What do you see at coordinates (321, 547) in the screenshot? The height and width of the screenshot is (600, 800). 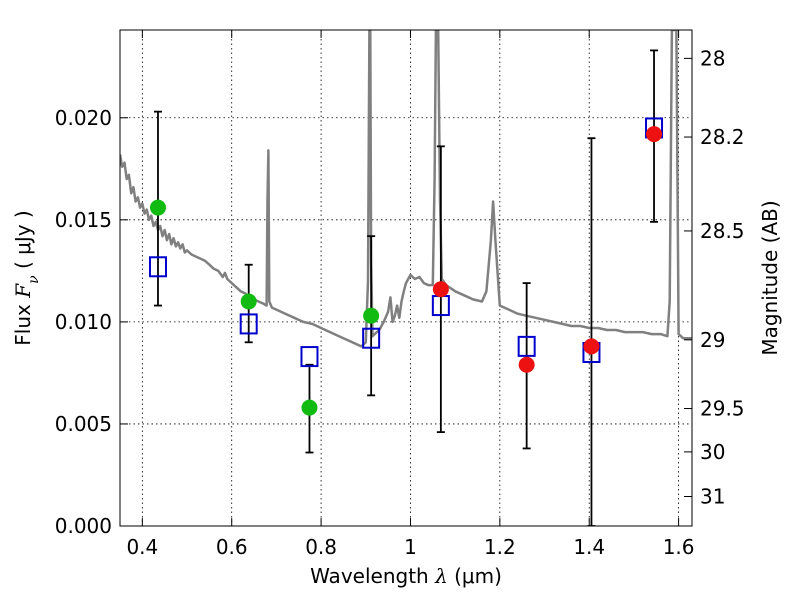 I see `x-tick-label: 0.8` at bounding box center [321, 547].